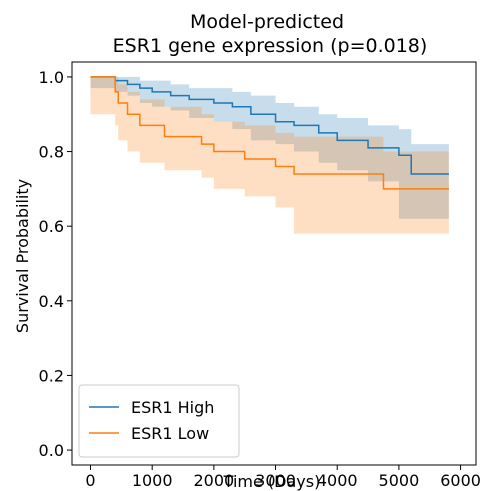  What do you see at coordinates (51, 226) in the screenshot?
I see `y-tick-label: 0.6` at bounding box center [51, 226].